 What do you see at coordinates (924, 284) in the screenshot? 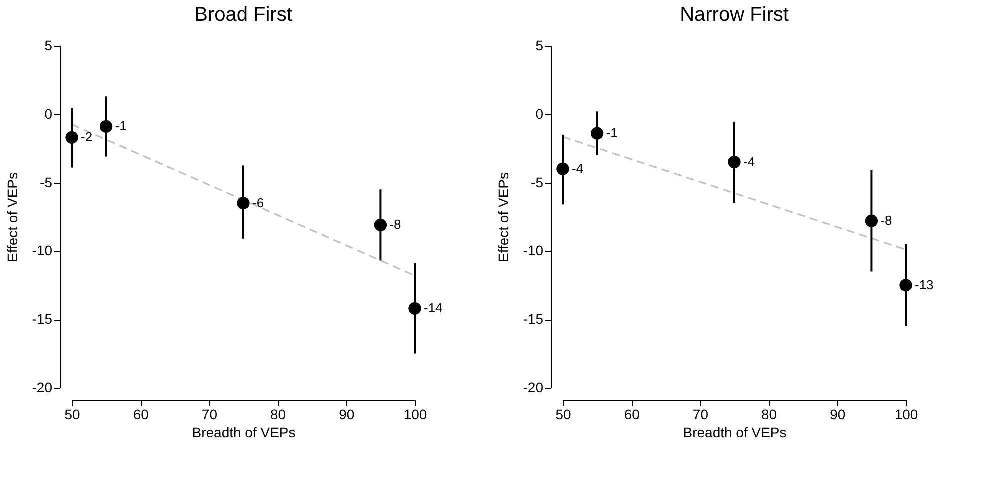
I see `data-label: -13` at bounding box center [924, 284].